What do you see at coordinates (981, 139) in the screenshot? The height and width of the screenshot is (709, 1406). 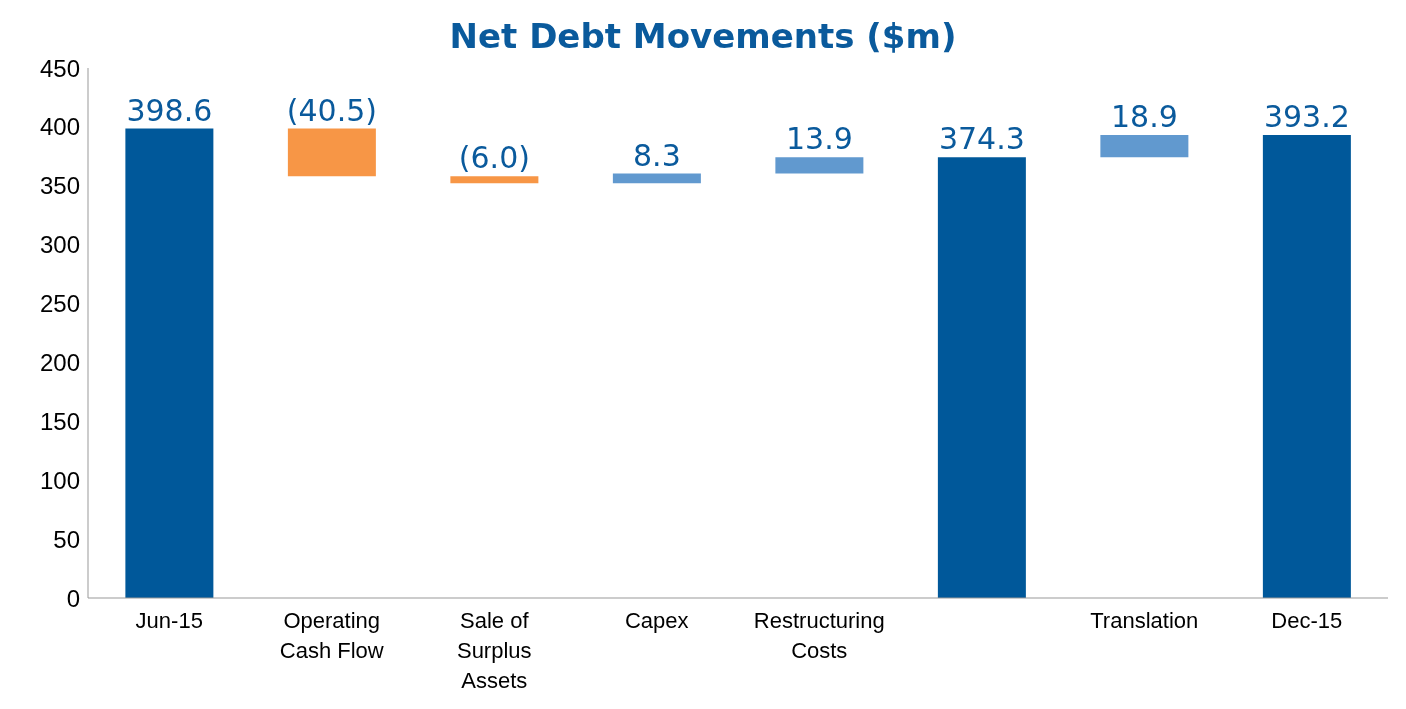 I see `data-label: 374.3` at bounding box center [981, 139].